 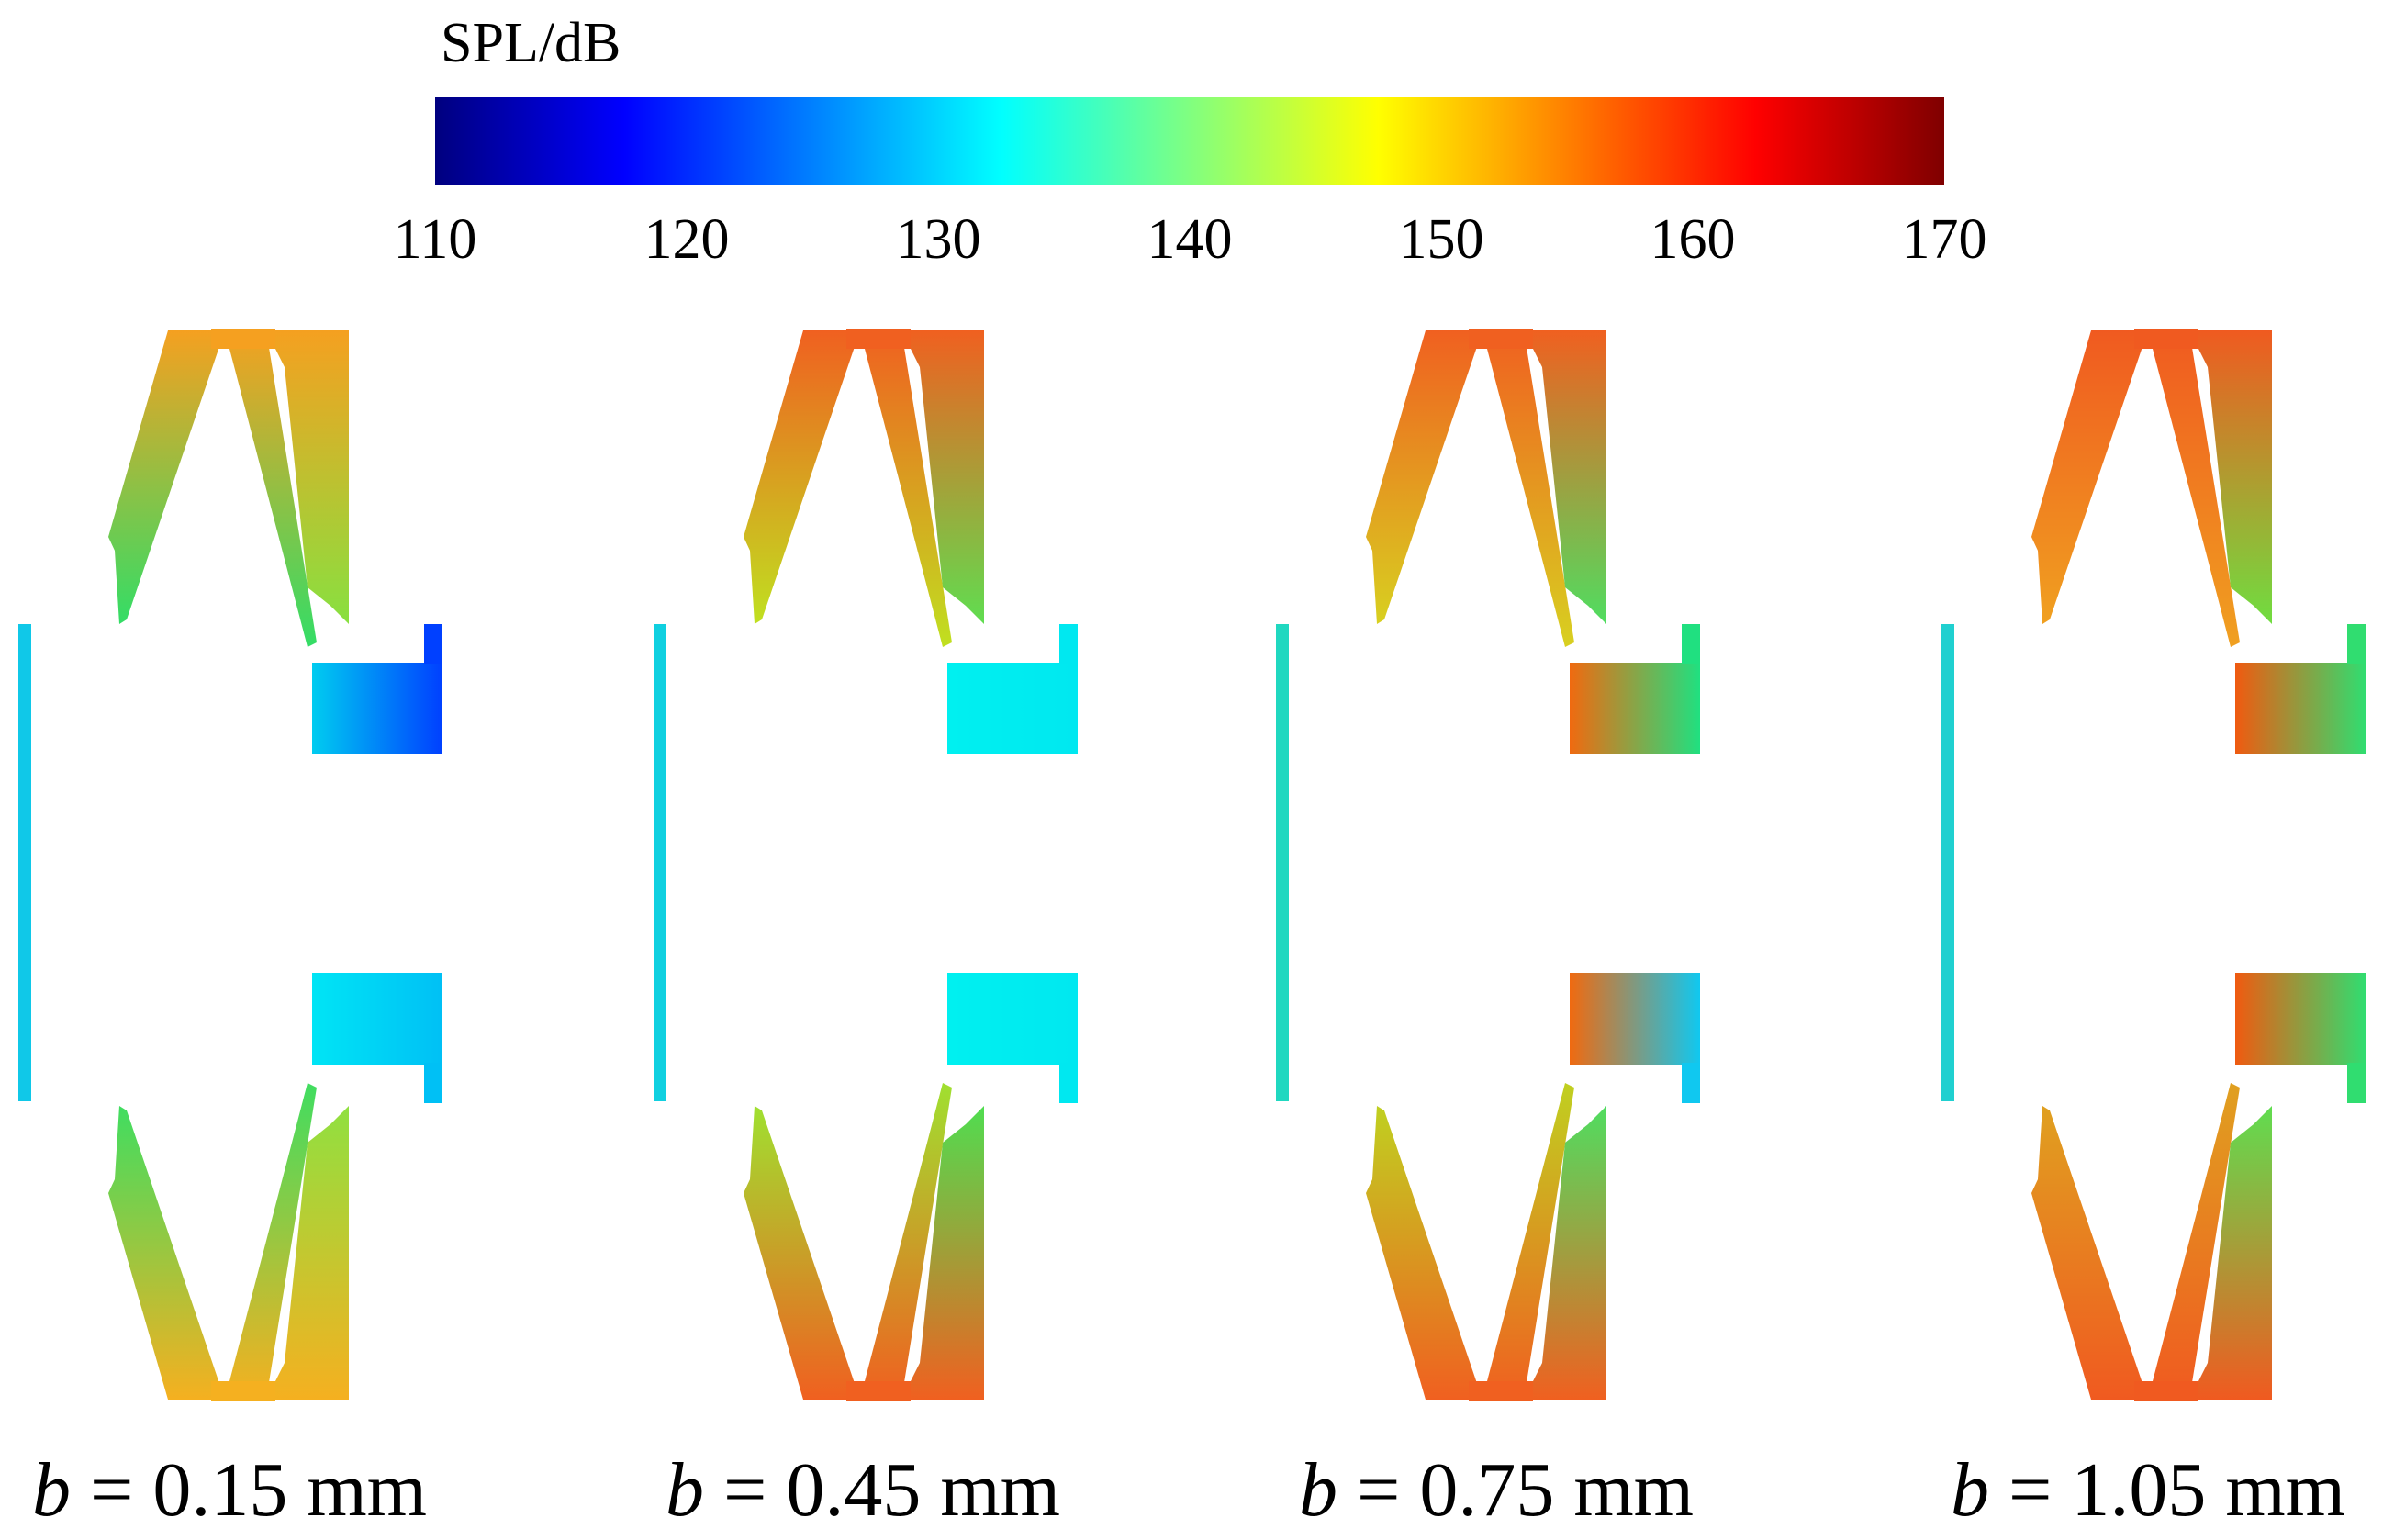 What do you see at coordinates (2167, 1490) in the screenshot?
I see `panel-label-value: = 1.05 mm` at bounding box center [2167, 1490].